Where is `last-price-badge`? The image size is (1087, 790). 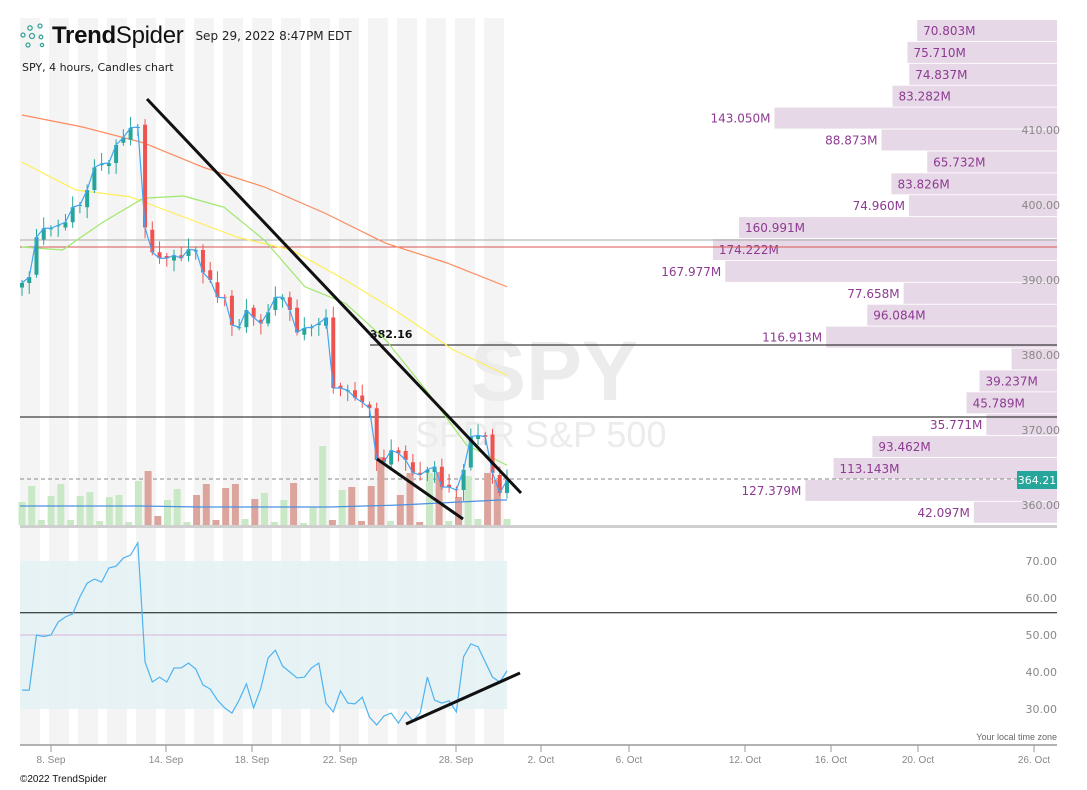 last-price-badge is located at coordinates (1037, 480).